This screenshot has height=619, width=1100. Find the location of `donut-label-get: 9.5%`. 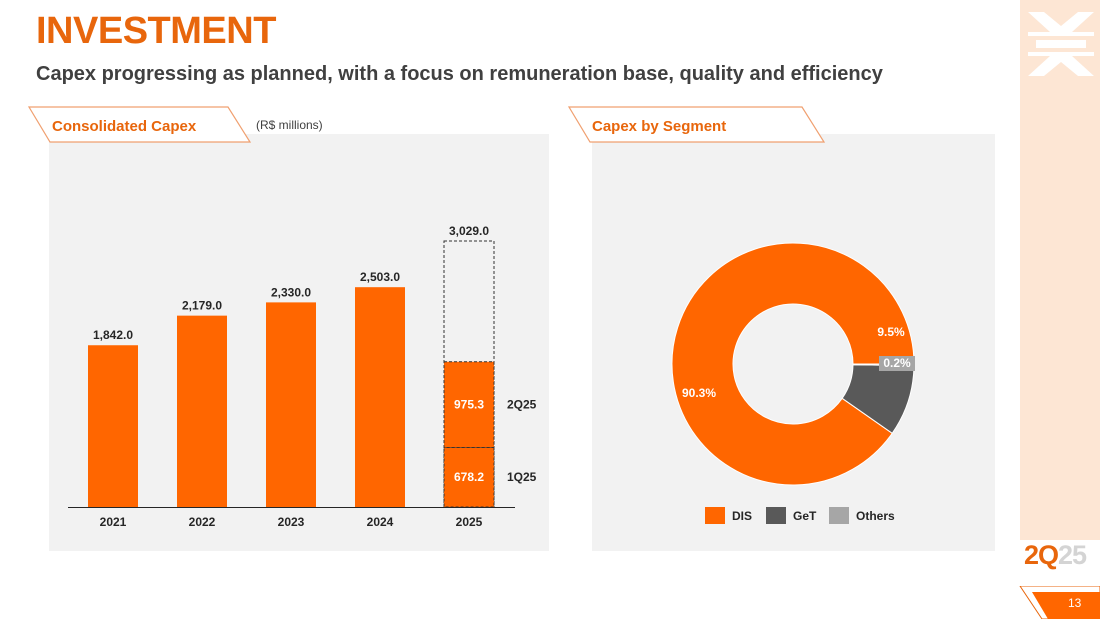

donut-label-get: 9.5% is located at coordinates (891, 332).